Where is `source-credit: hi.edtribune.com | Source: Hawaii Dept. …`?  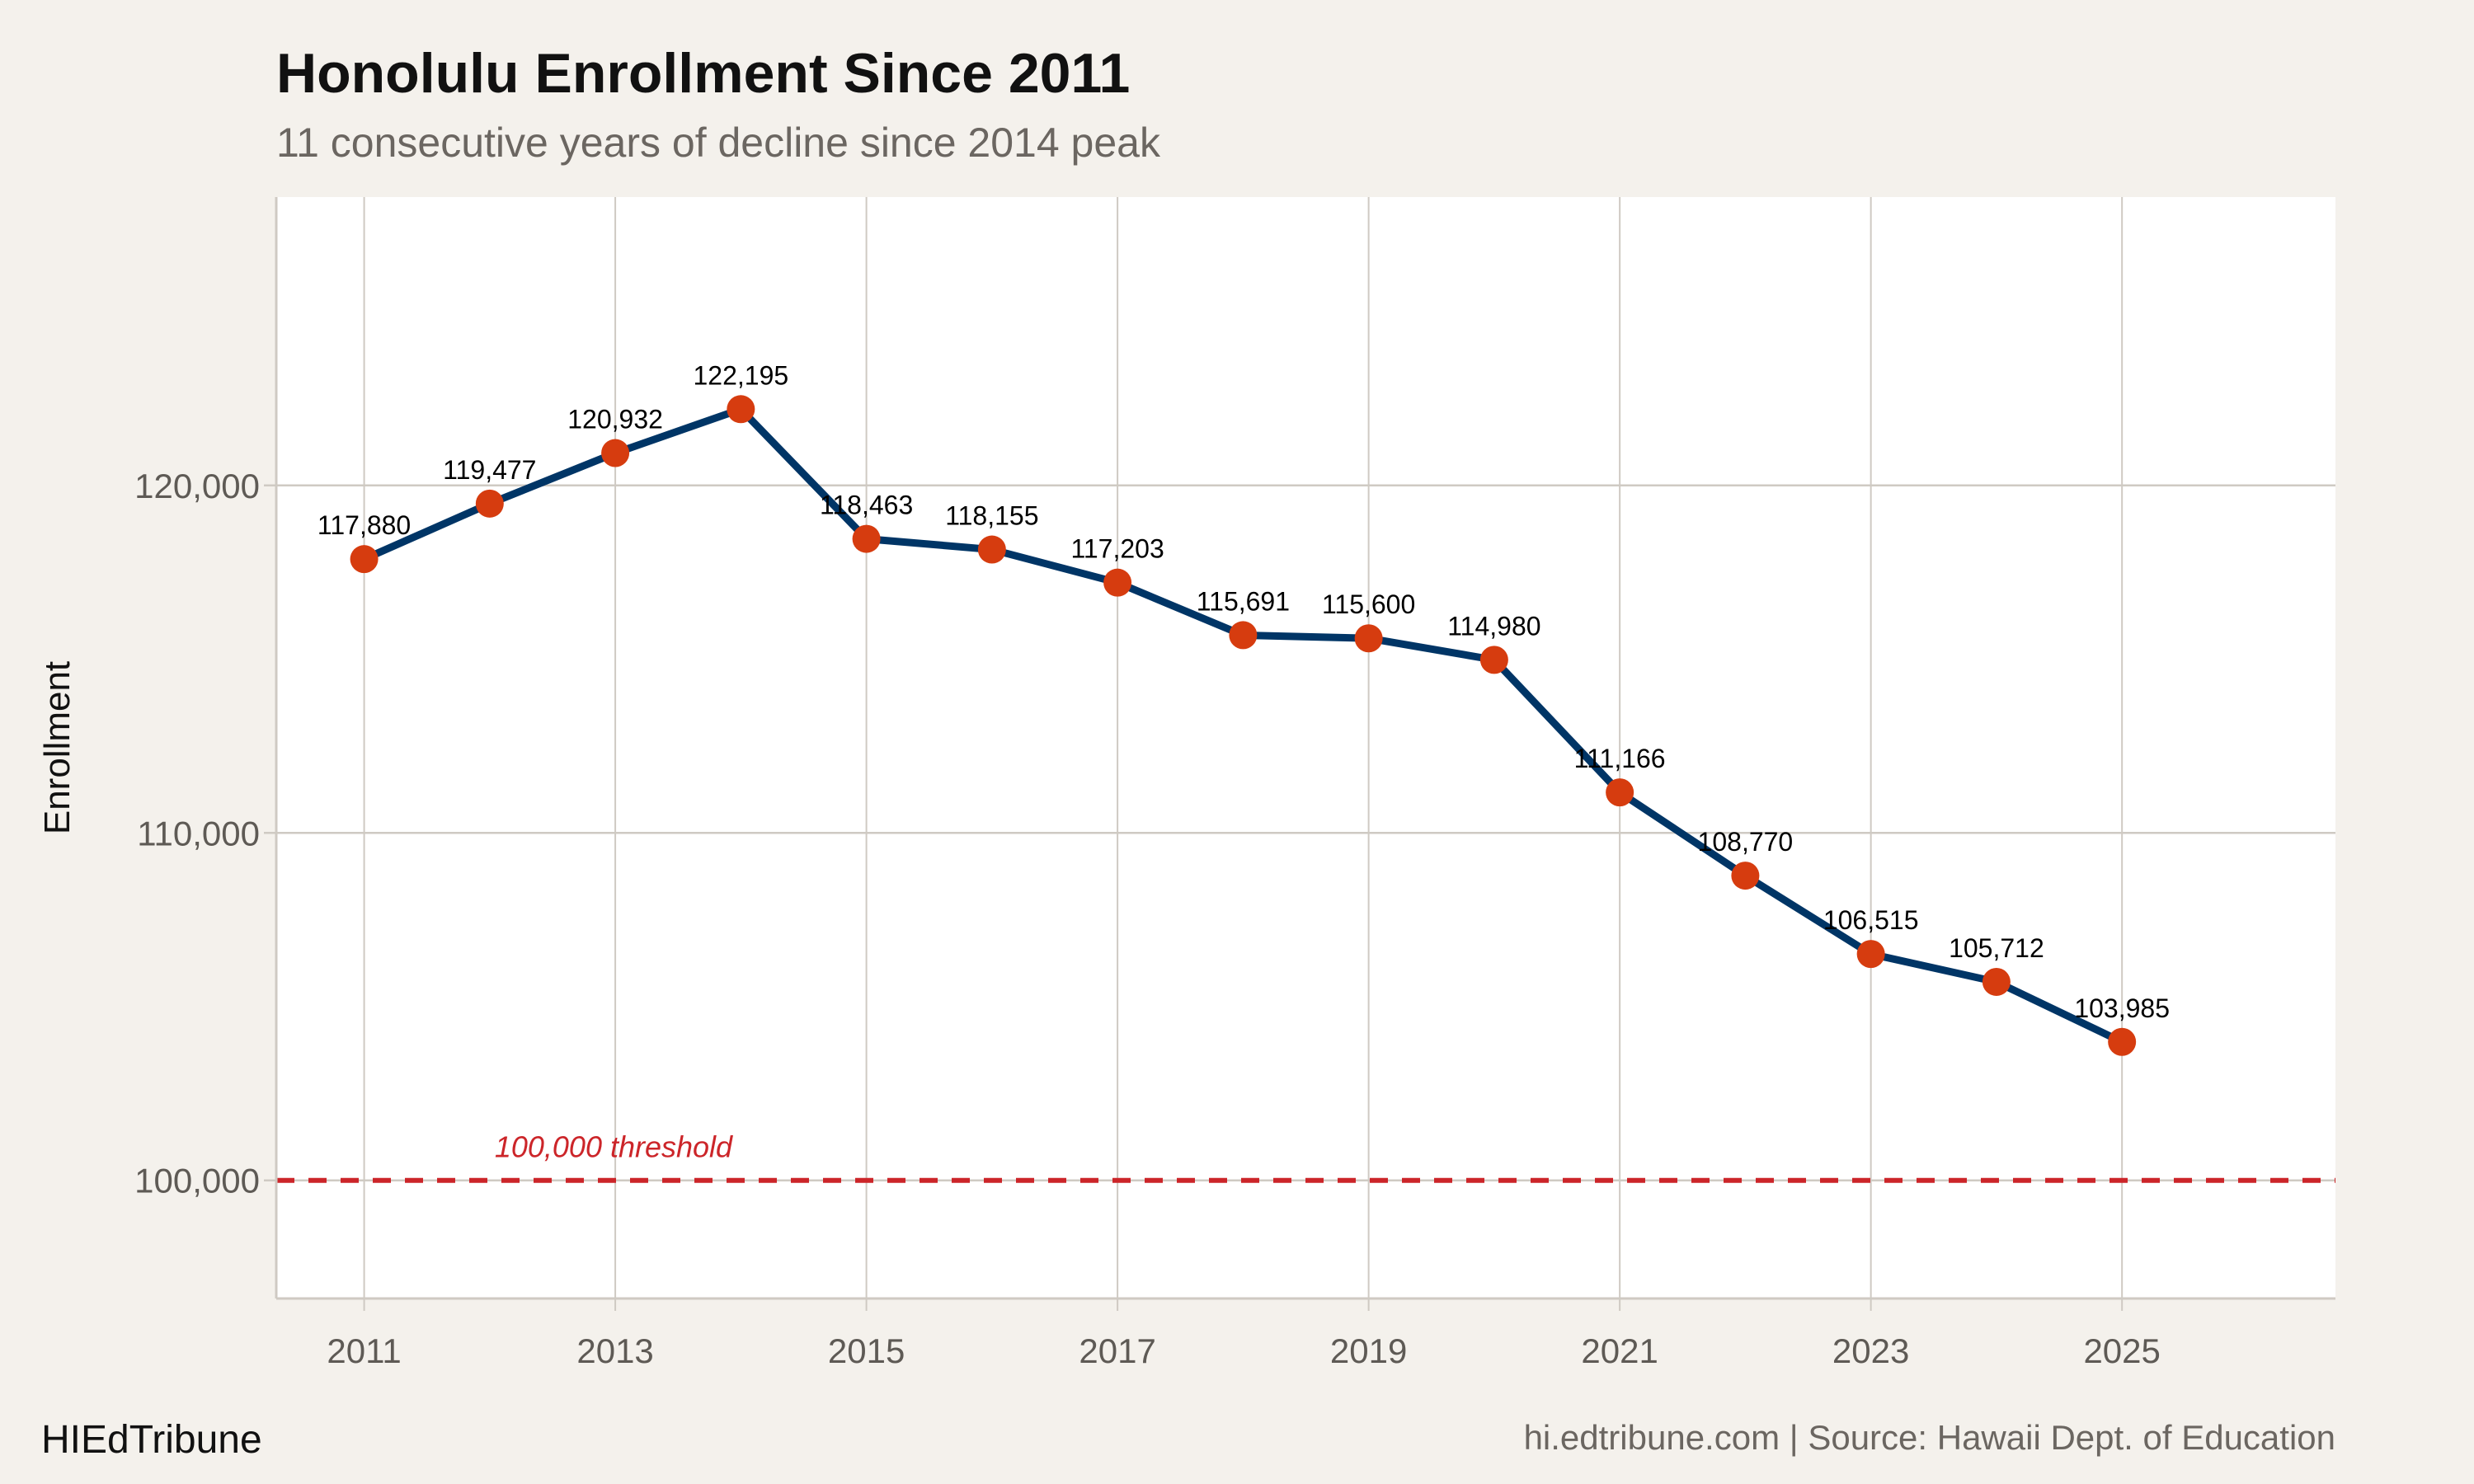 source-credit: hi.edtribune.com | Source: Hawaii Dept. … is located at coordinates (1929, 1437).